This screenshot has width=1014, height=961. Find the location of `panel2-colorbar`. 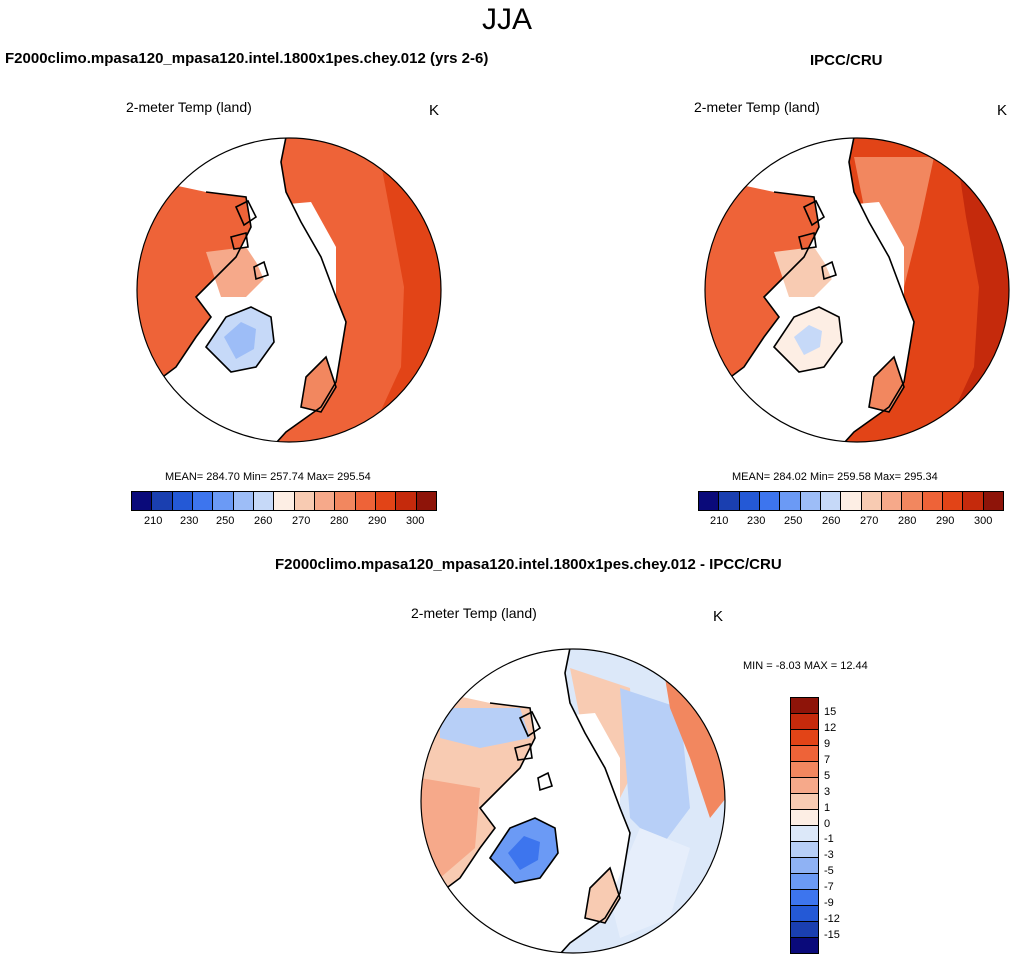

panel2-colorbar is located at coordinates (851, 501).